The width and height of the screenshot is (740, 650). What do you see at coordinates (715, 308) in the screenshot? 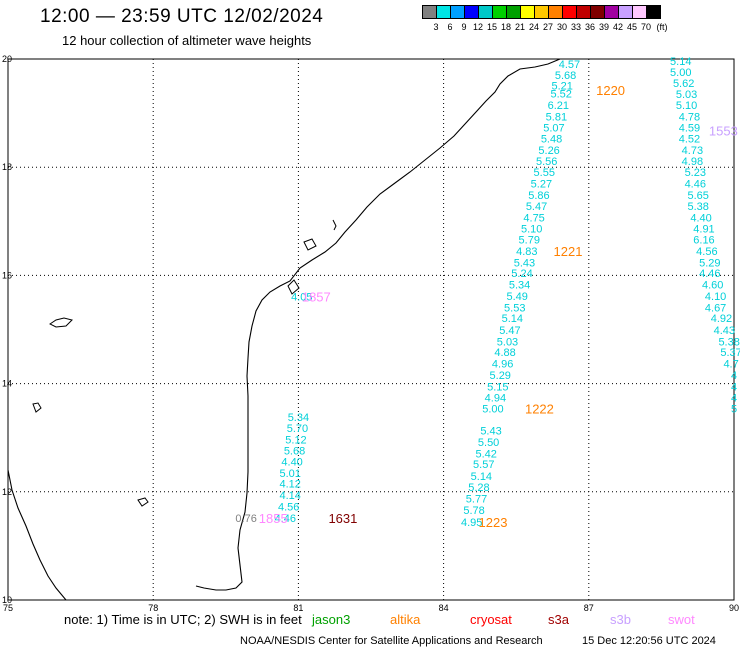
I see `wave-height-value: 4.67` at bounding box center [715, 308].